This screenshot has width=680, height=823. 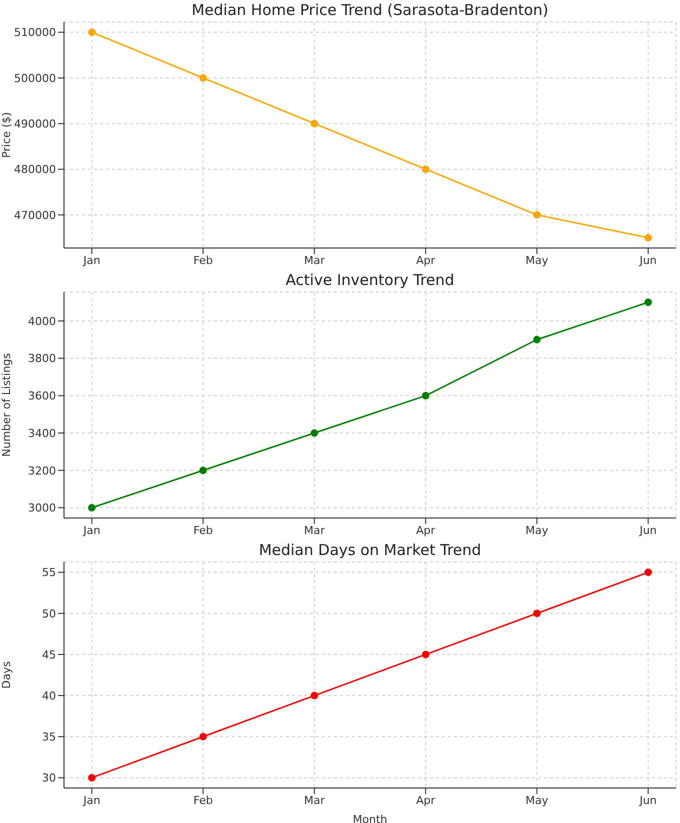 I want to click on y-axis-title: Price ($), so click(x=6, y=135).